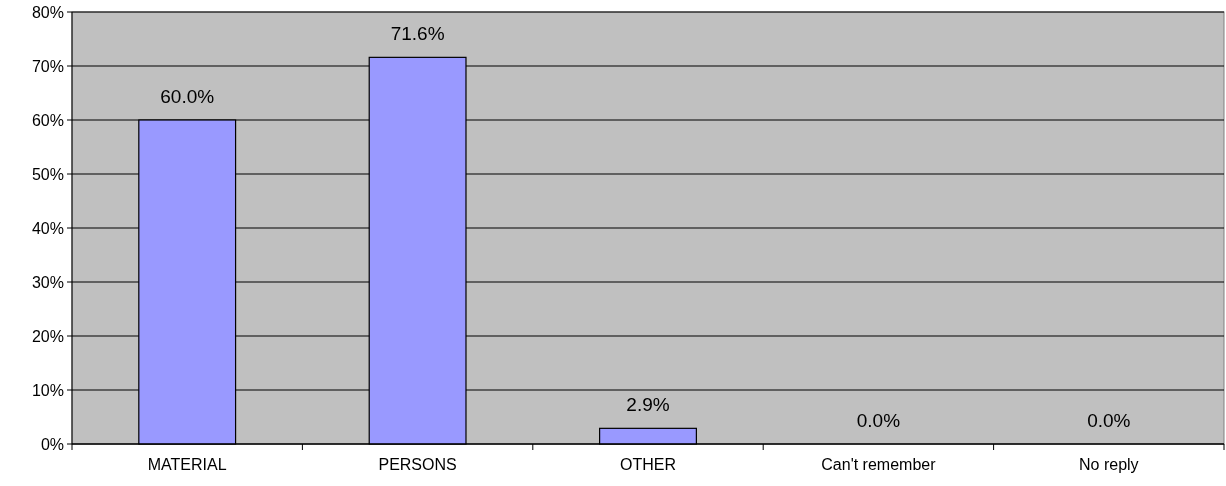 The height and width of the screenshot is (486, 1226). I want to click on y-tick-label: 30%, so click(47, 282).